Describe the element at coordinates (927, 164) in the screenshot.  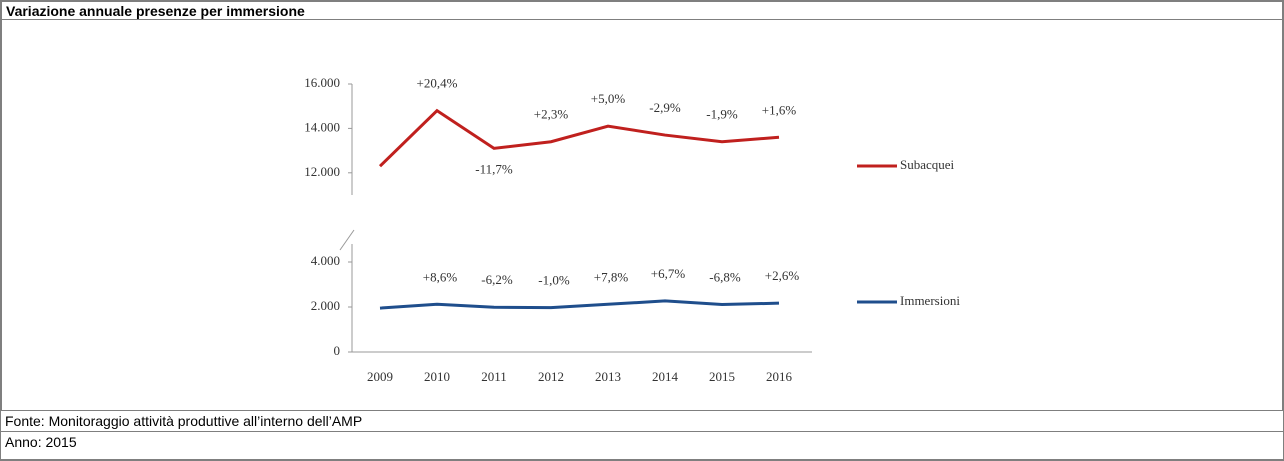
I see `legend-label: Subacquei` at that location.